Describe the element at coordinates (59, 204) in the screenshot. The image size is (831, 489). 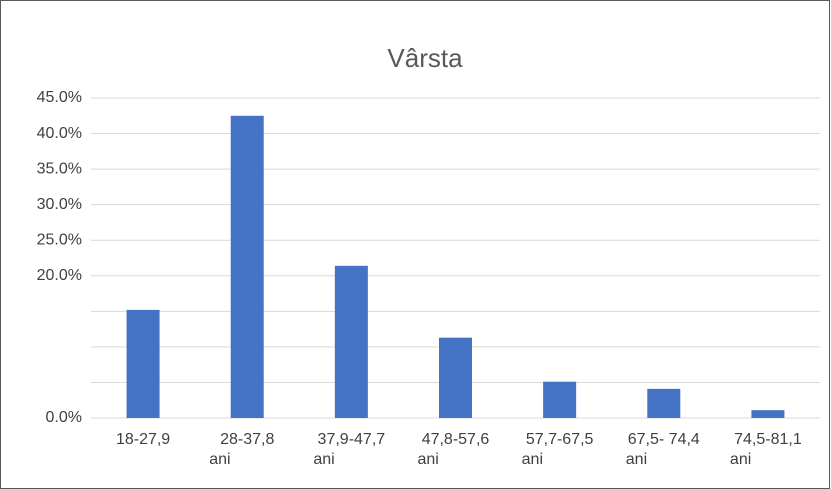
I see `y-tick-label: 30.0%` at that location.